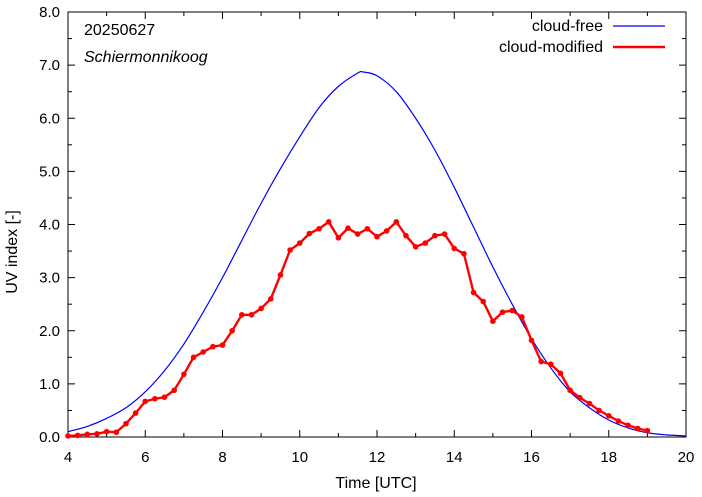  Describe the element at coordinates (49, 278) in the screenshot. I see `y-tick-label: 3.0` at that location.